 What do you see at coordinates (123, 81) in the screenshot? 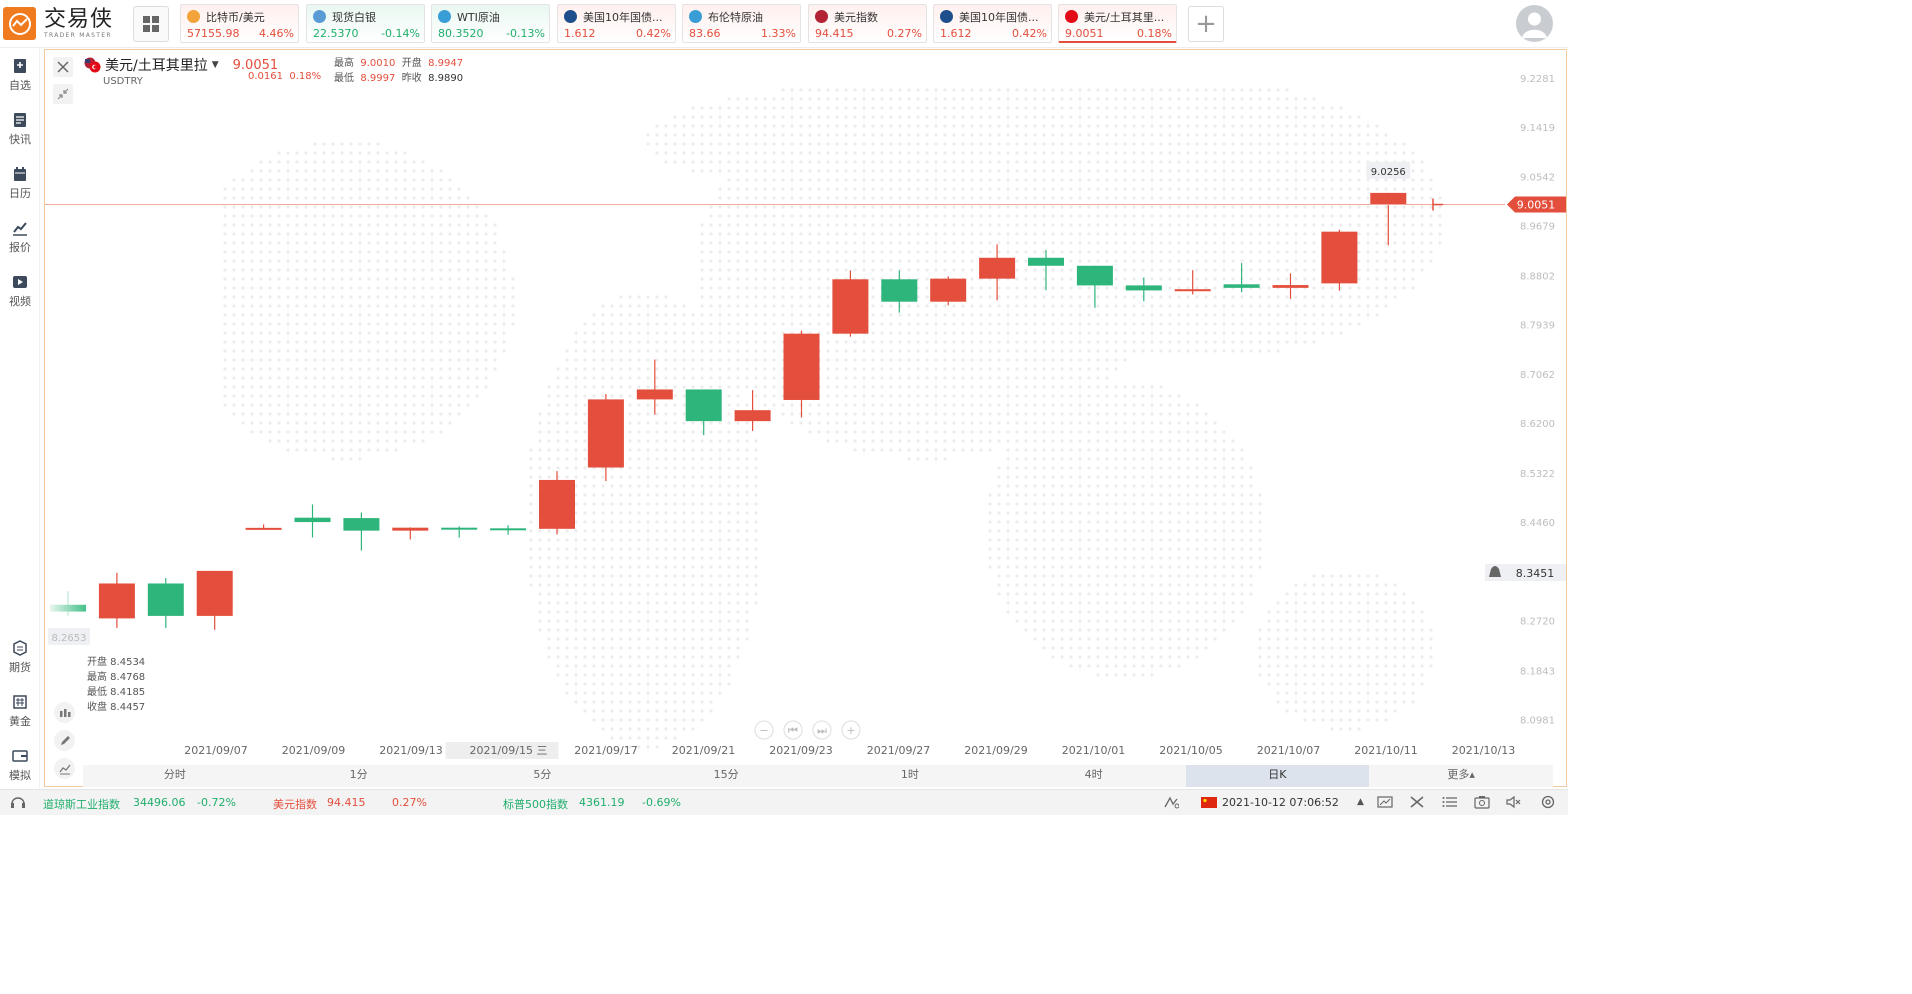
I see `symbol-code: USDTRY` at bounding box center [123, 81].